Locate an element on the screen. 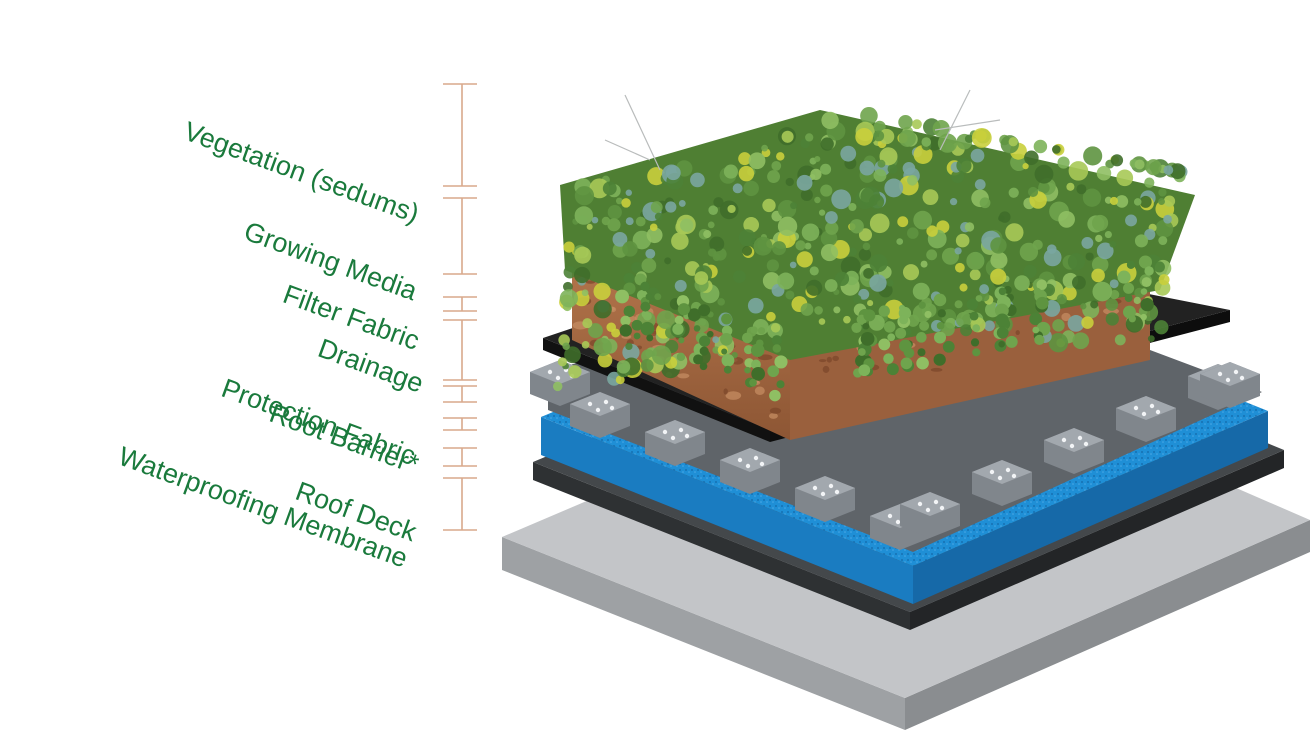 The width and height of the screenshot is (1312, 738). bracket-vegetation is located at coordinates (460, 135).